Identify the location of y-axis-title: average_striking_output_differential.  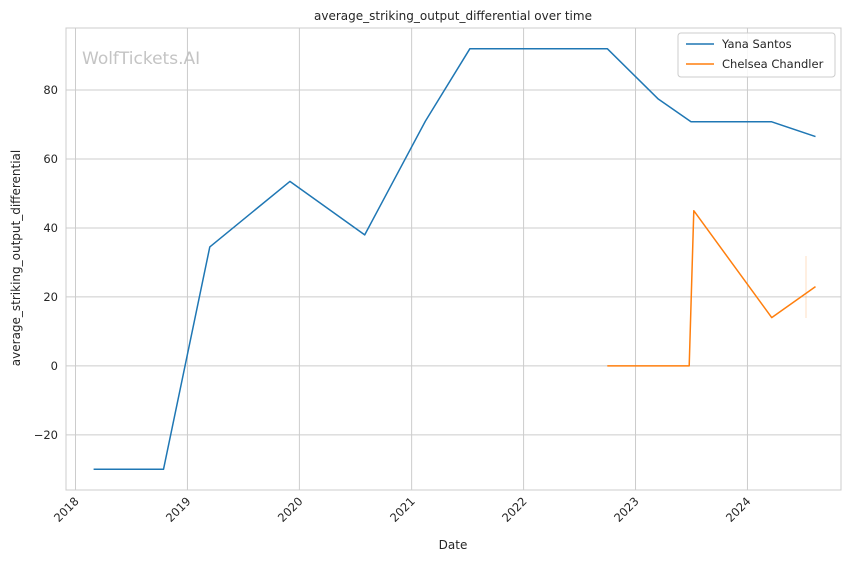
(16, 258).